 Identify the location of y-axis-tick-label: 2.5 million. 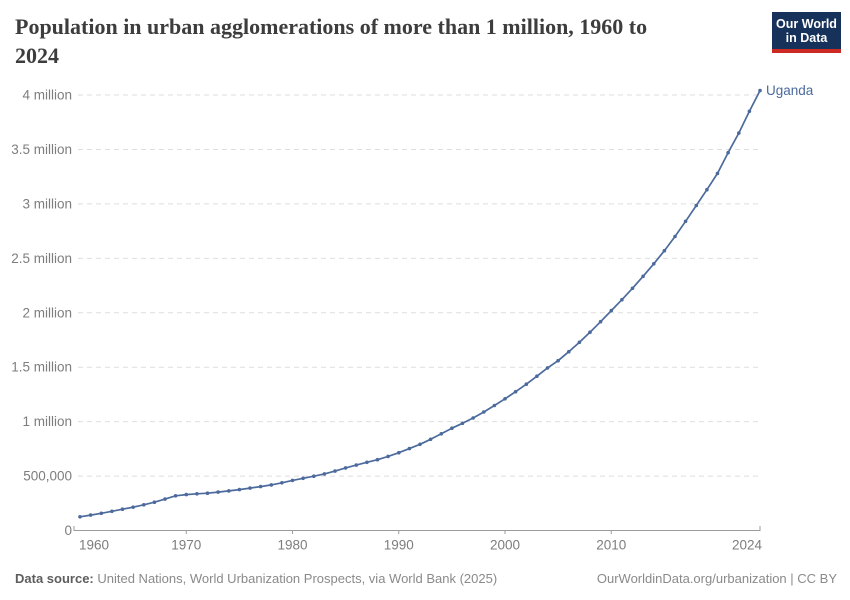
(41, 258).